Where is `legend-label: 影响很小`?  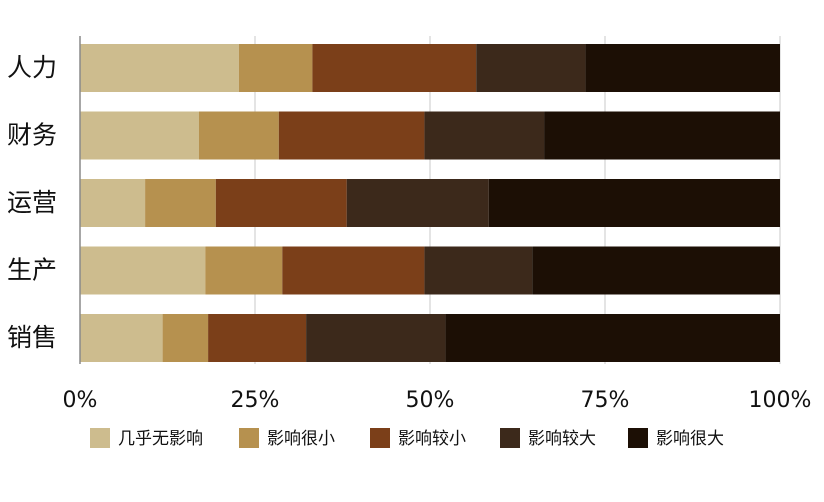 legend-label: 影响很小 is located at coordinates (301, 439).